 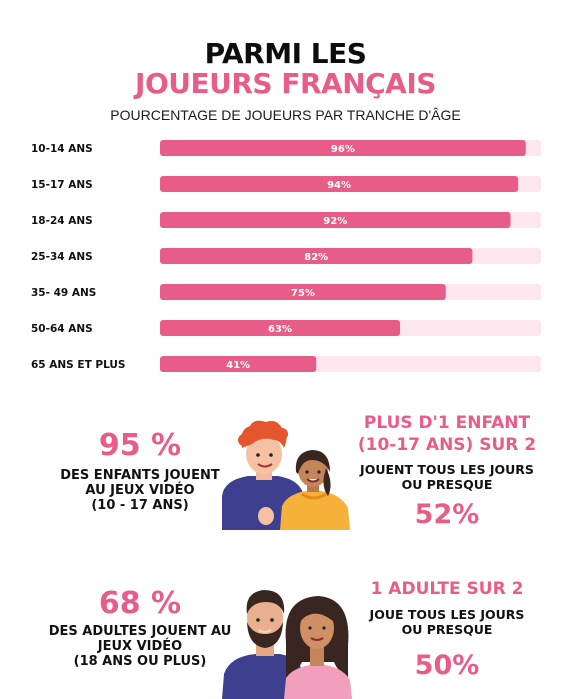 I want to click on children-text-line-3: (10 - 17 ANS), so click(x=140, y=505).